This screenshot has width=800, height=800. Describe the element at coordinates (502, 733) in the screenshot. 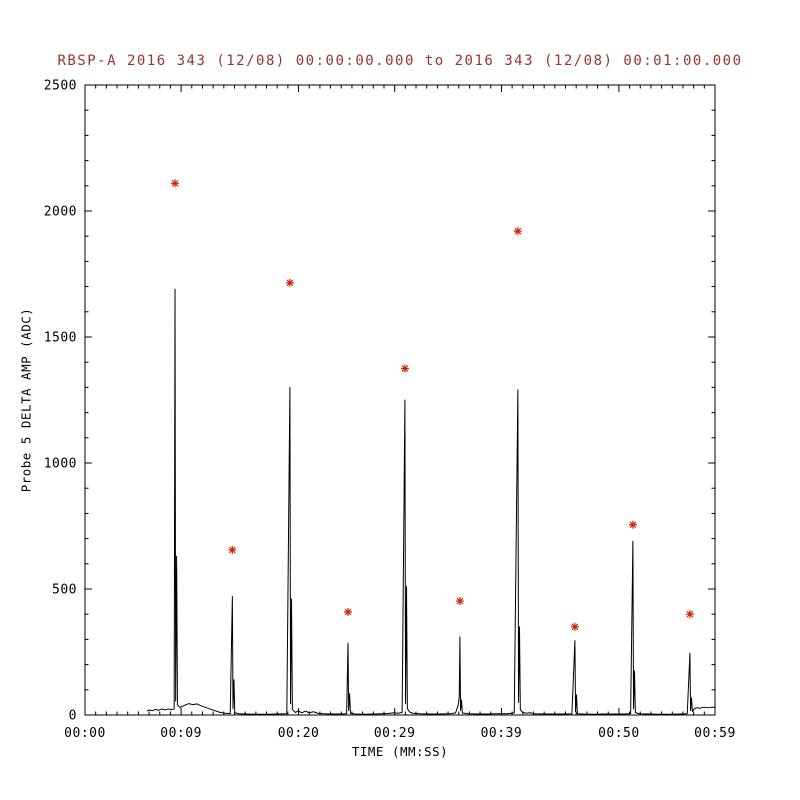

I see `svg-text: 00:39` at that location.